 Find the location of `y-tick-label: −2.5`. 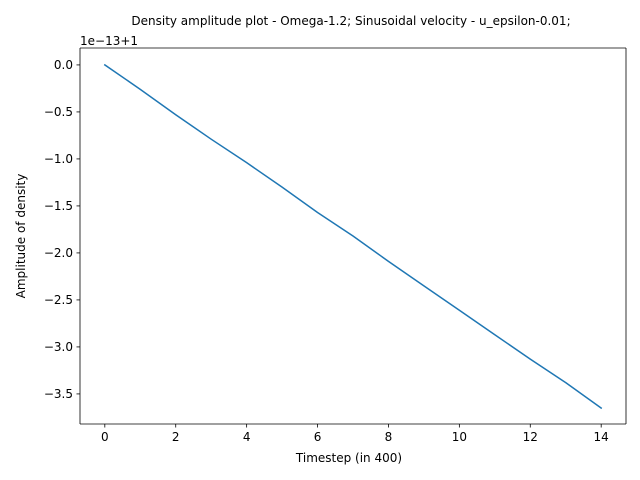

y-tick-label: −2.5 is located at coordinates (58, 300).